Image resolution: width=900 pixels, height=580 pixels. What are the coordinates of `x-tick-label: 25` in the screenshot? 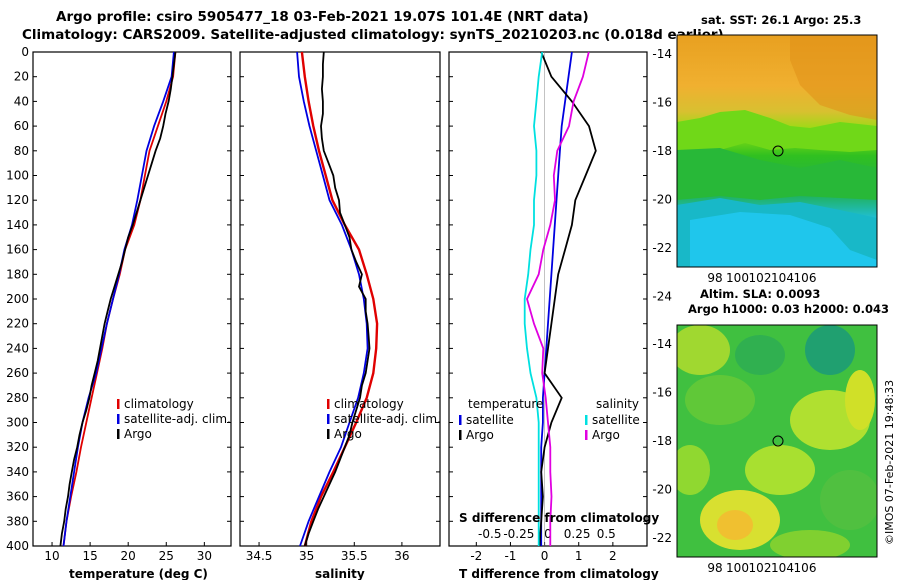 It's located at (166, 556).